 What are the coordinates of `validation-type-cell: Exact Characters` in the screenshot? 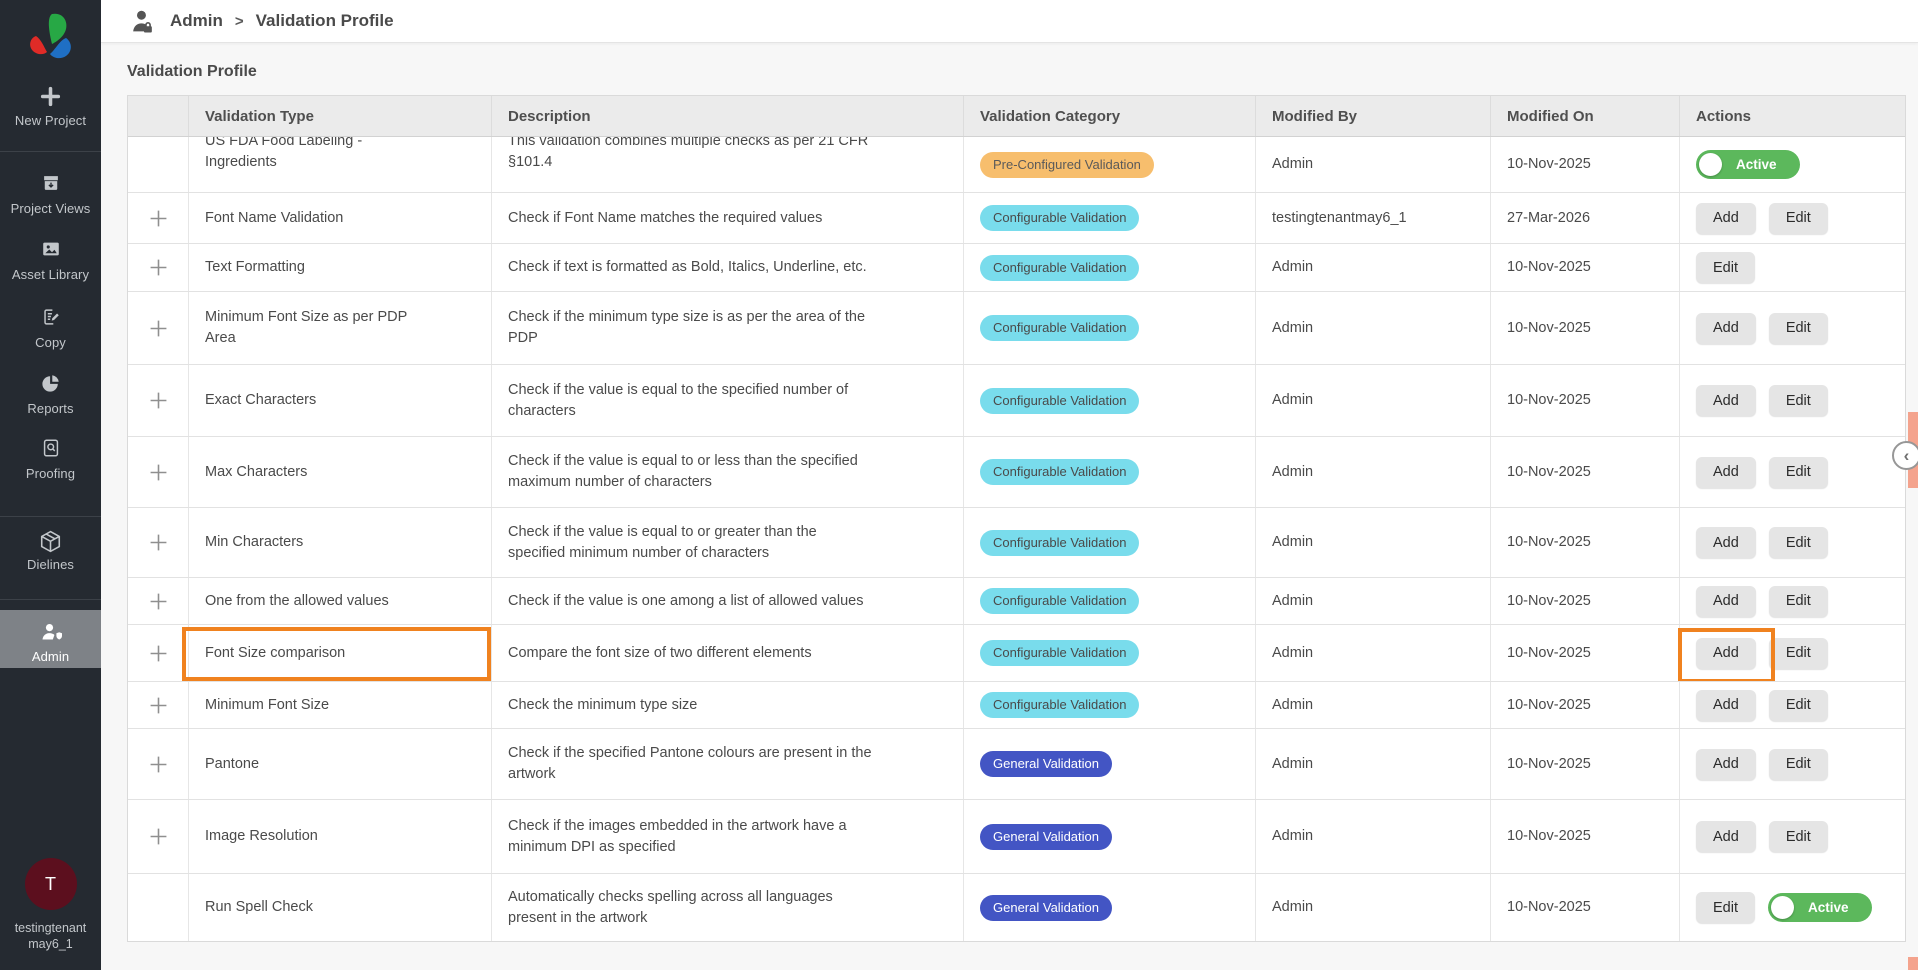 It's located at (340, 400).